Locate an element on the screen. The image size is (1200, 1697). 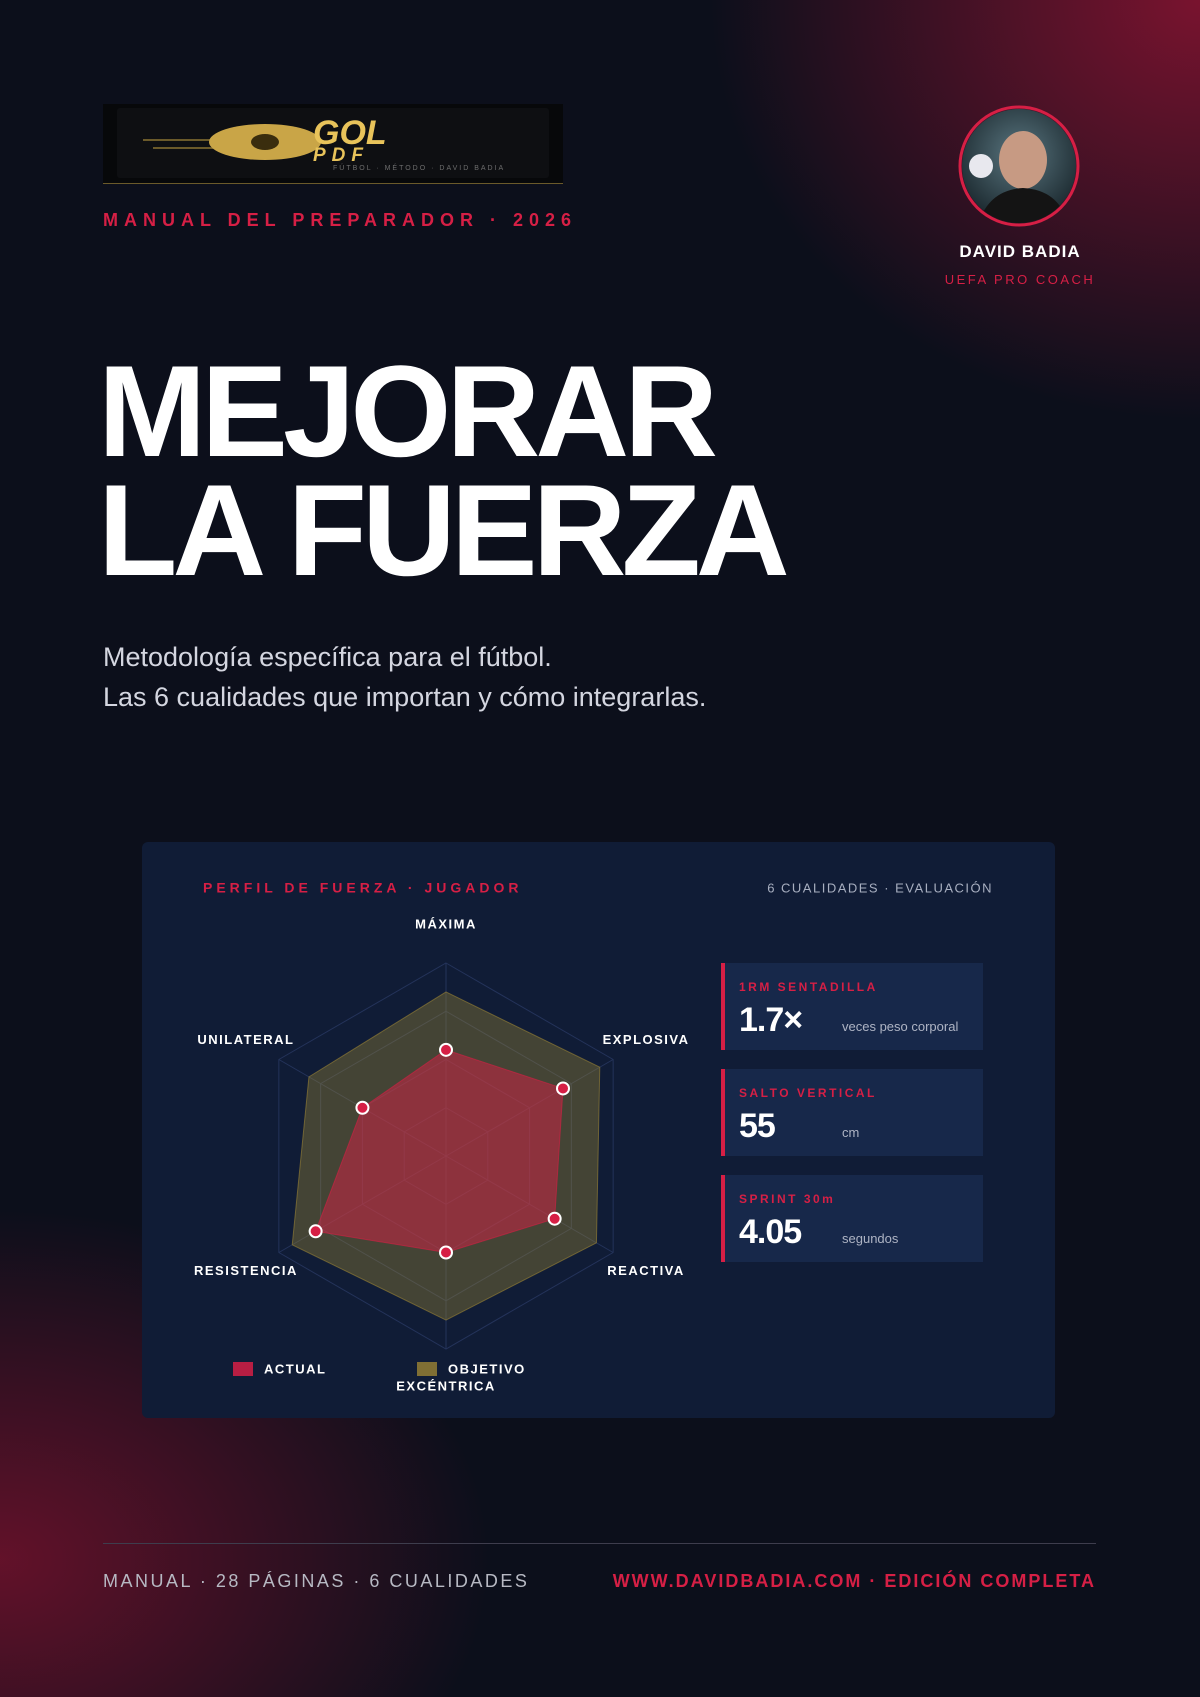
stat-unit: veces peso corporal is located at coordinates (900, 1026).